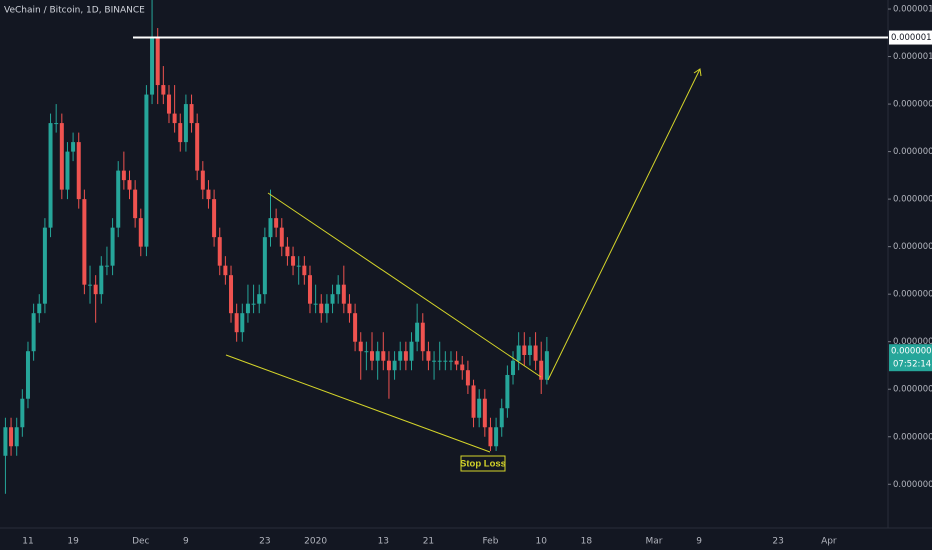 This screenshot has height=550, width=932. What do you see at coordinates (587, 542) in the screenshot?
I see `x-tick-label: 18` at bounding box center [587, 542].